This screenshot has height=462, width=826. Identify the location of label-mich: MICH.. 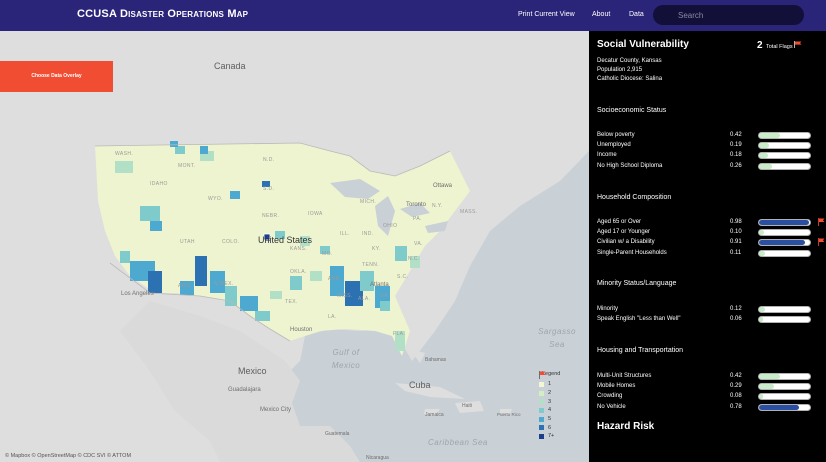
(368, 202).